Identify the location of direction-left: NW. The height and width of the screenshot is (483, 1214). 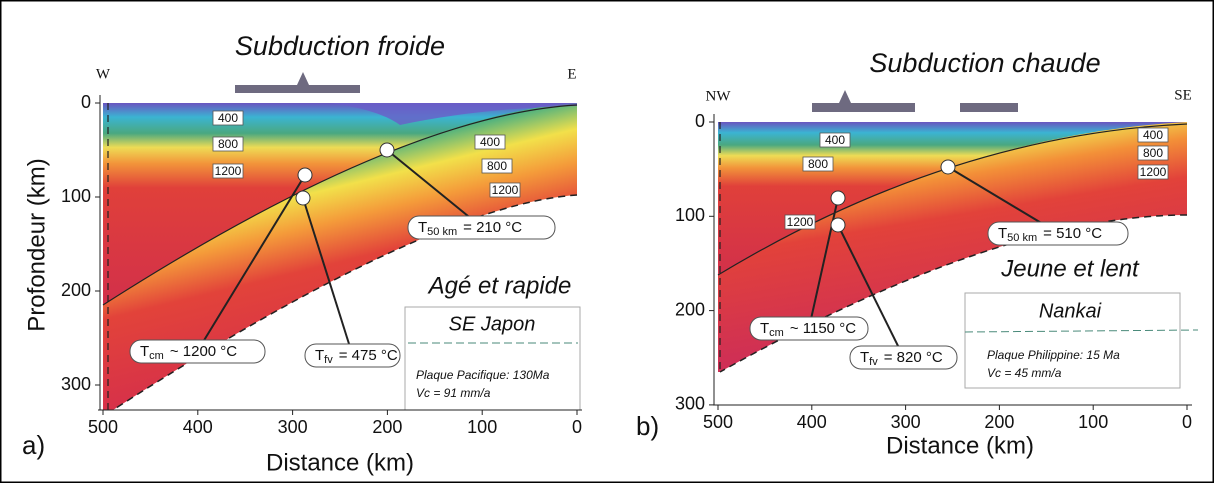
(719, 96).